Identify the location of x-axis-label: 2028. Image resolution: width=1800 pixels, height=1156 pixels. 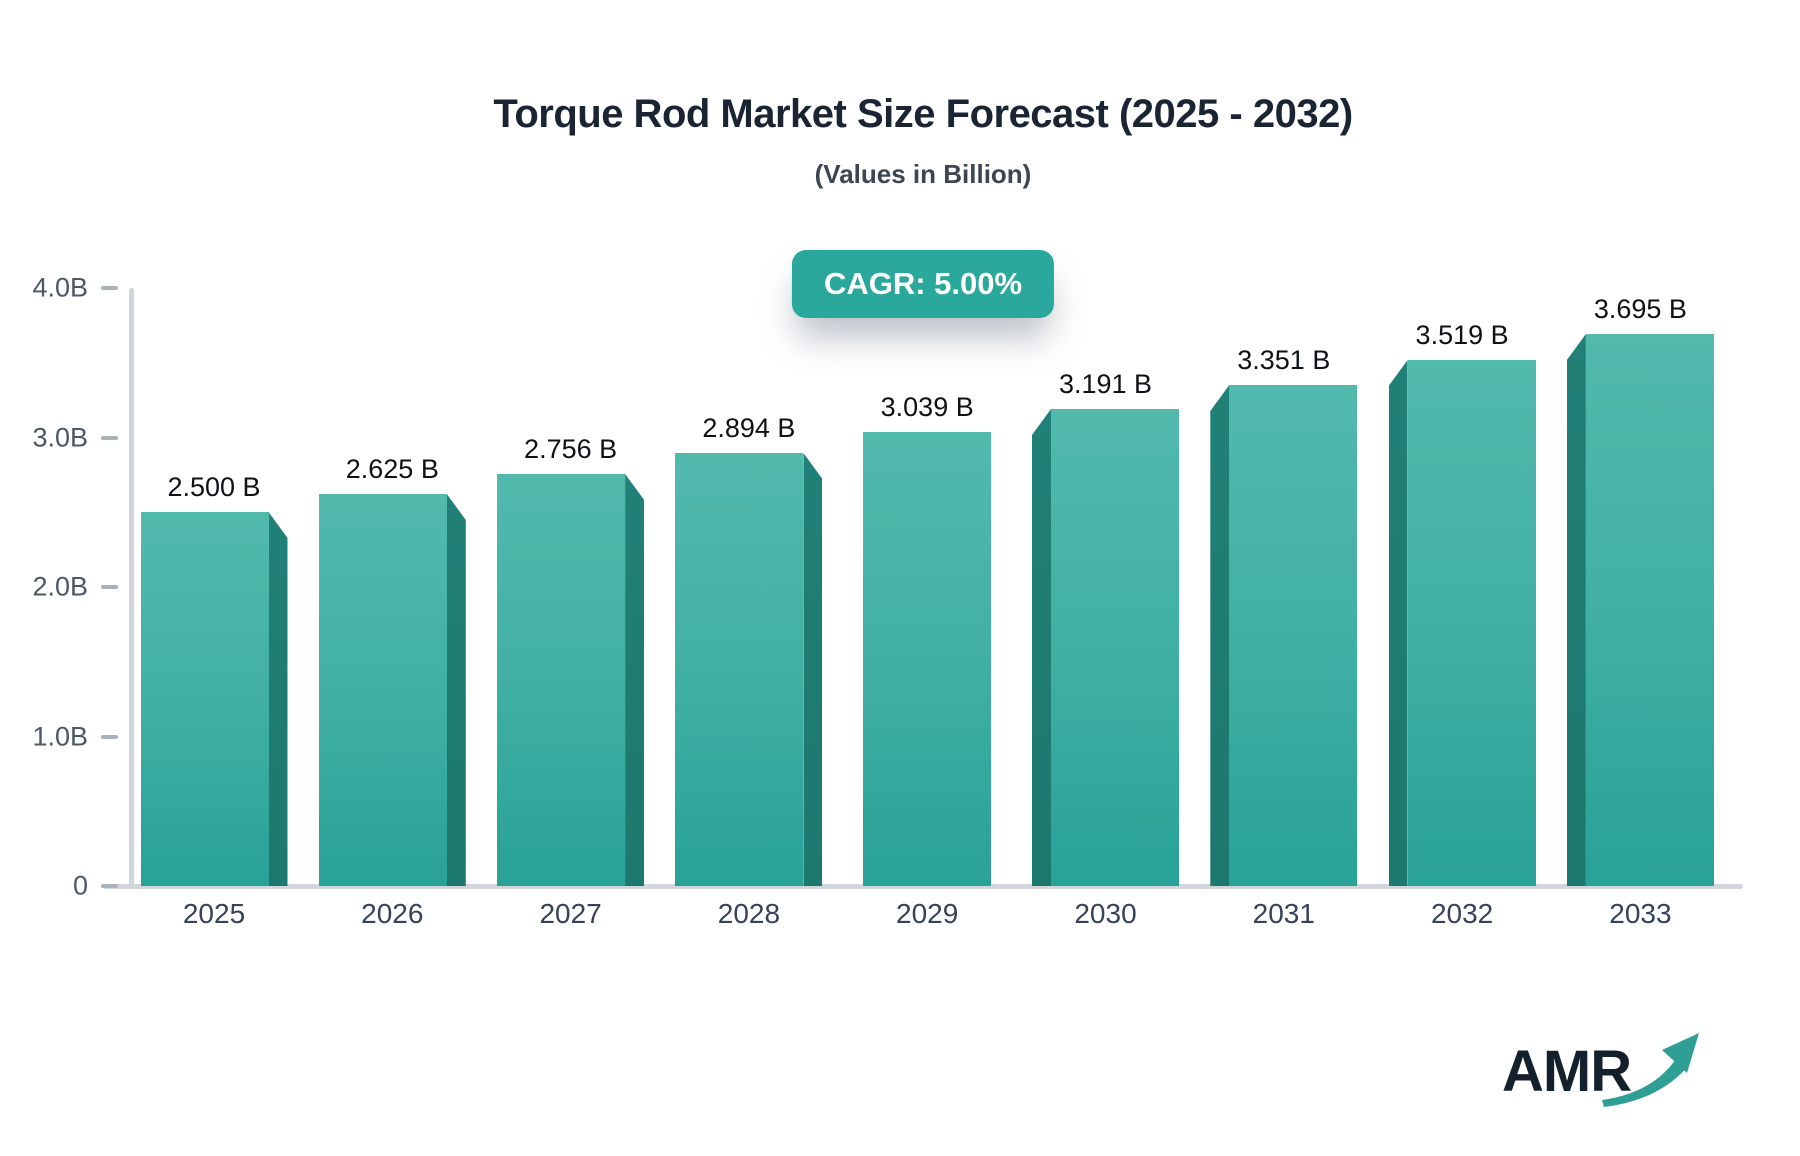
(749, 913).